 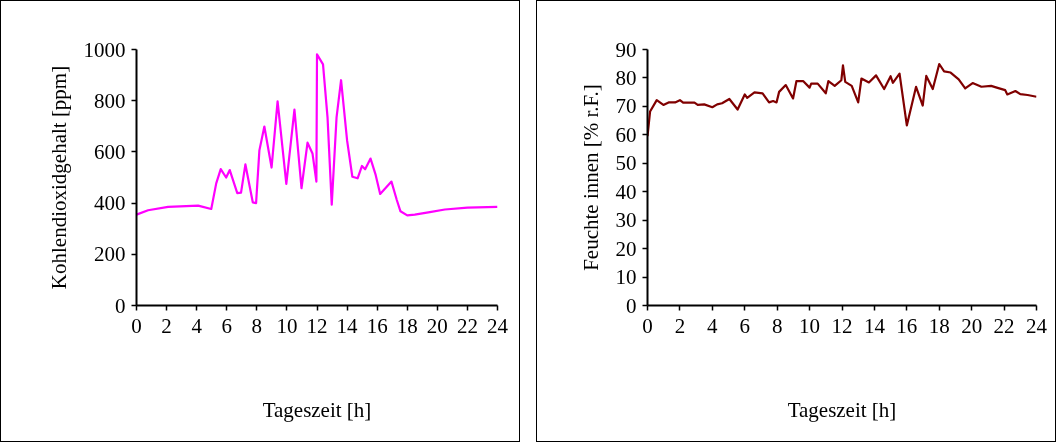 What do you see at coordinates (626, 77) in the screenshot?
I see `y-tick-label: 80` at bounding box center [626, 77].